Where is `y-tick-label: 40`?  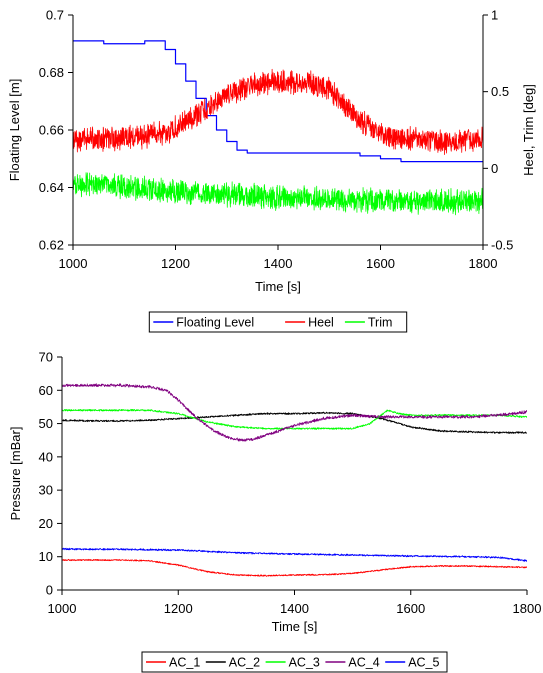
y-tick-label: 40 is located at coordinates (46, 456).